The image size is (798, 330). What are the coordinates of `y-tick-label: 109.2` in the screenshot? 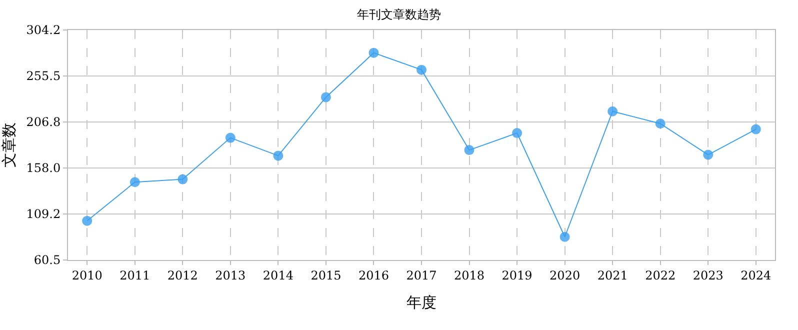 It's located at (43, 214).